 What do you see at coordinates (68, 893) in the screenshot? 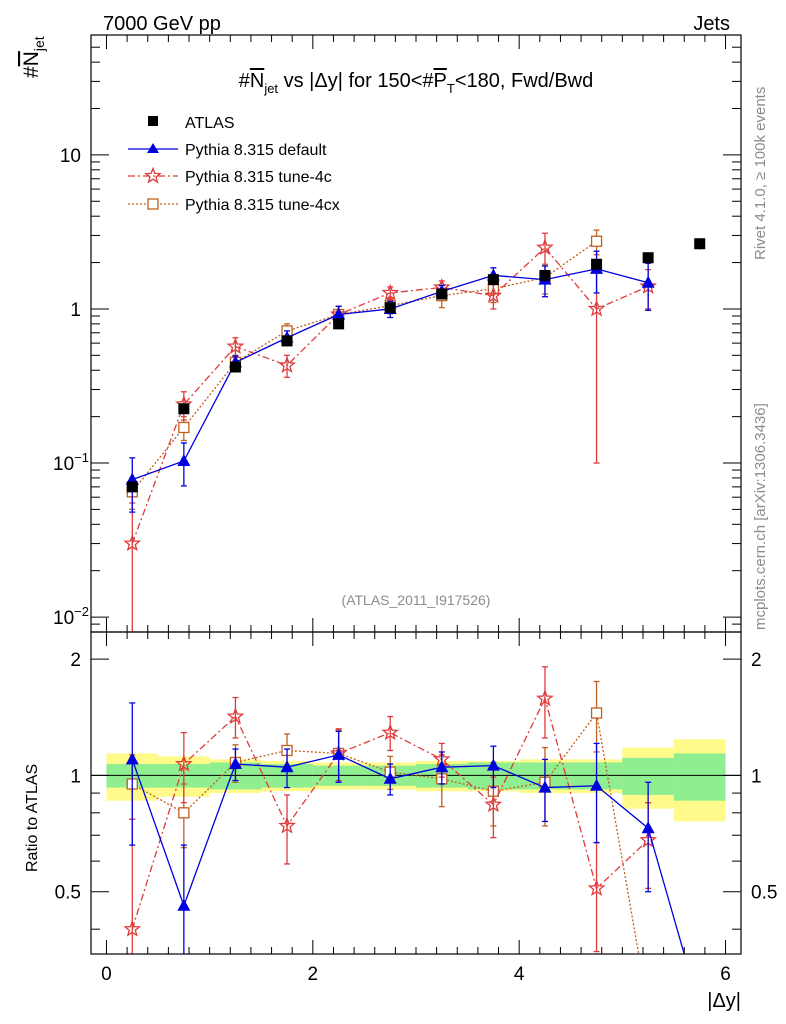
I see `ratio-y-tick-label-left: 0.5` at bounding box center [68, 893].